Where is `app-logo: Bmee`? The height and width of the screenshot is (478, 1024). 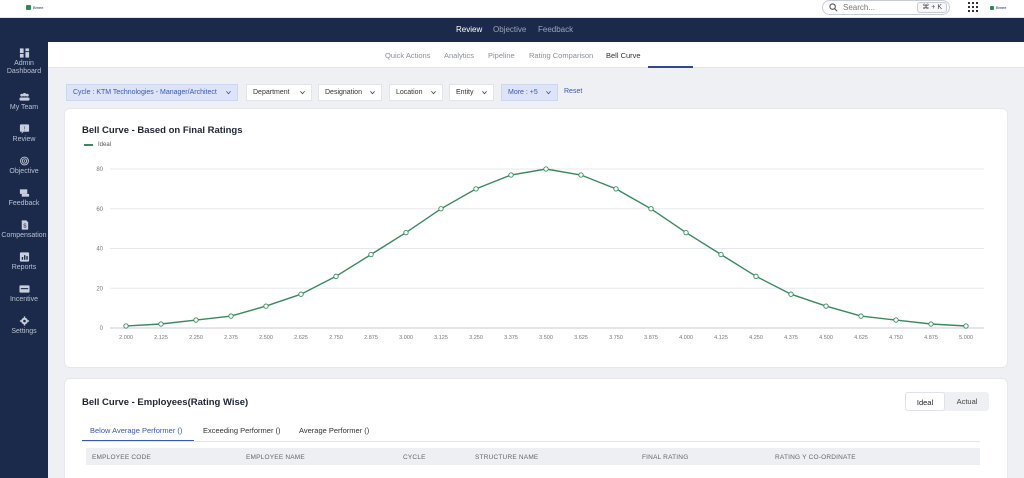
app-logo: Bmee is located at coordinates (34, 7).